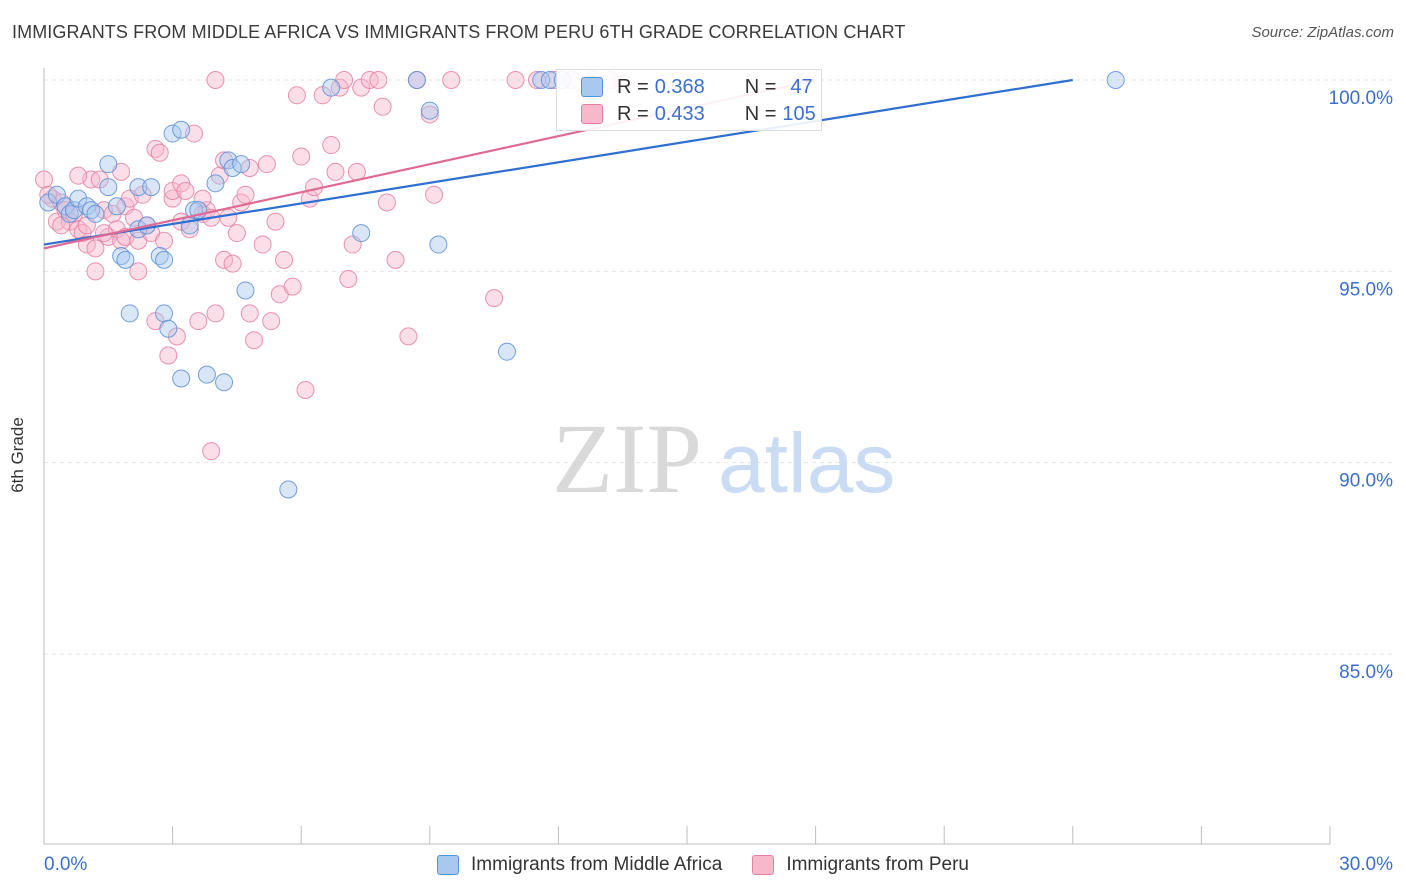  I want to click on legend-row-peru: R = 0.433 N = 105, so click(698, 114).